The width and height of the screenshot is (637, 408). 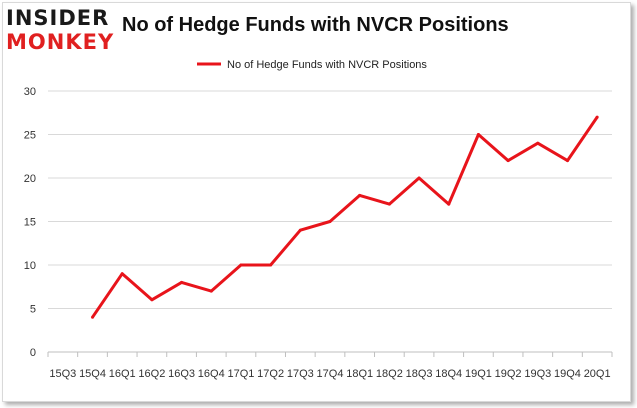 I want to click on x-tick-label: 19Q3, so click(x=537, y=374).